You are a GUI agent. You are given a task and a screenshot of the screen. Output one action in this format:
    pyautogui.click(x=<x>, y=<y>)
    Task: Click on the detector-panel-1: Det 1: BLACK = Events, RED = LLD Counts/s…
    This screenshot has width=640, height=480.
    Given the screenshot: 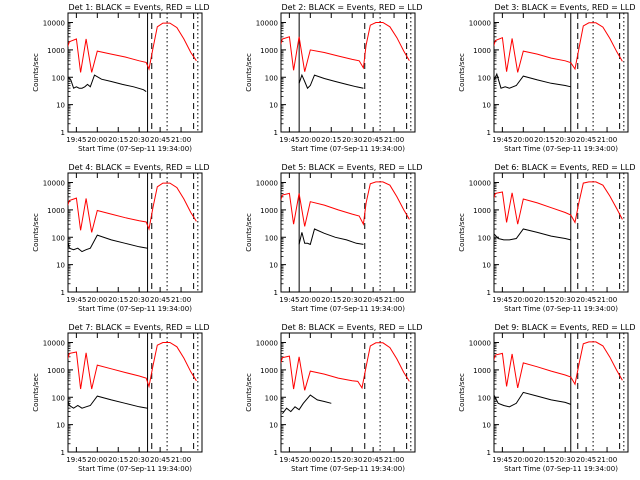 What is the action you would take?
    pyautogui.click(x=120, y=78)
    